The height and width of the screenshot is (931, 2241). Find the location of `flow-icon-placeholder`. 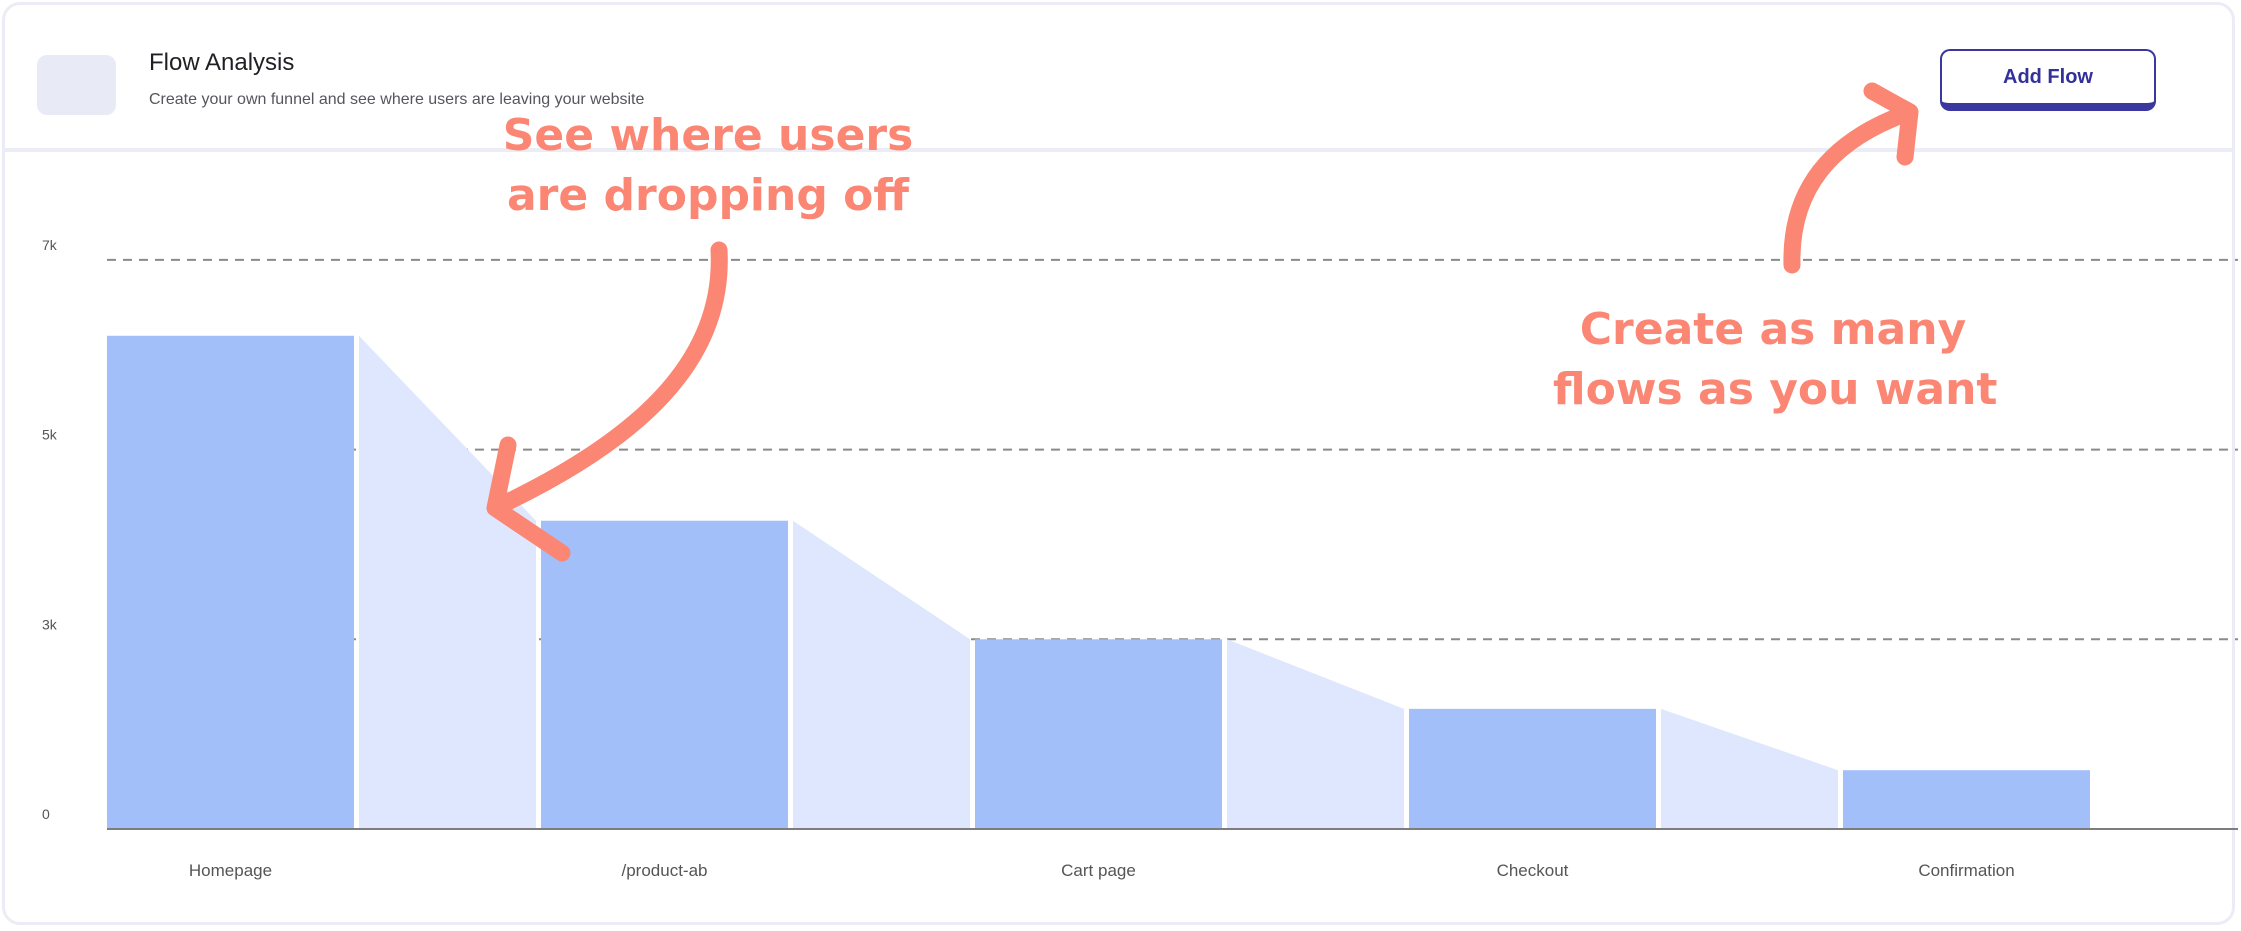

flow-icon-placeholder is located at coordinates (76, 85).